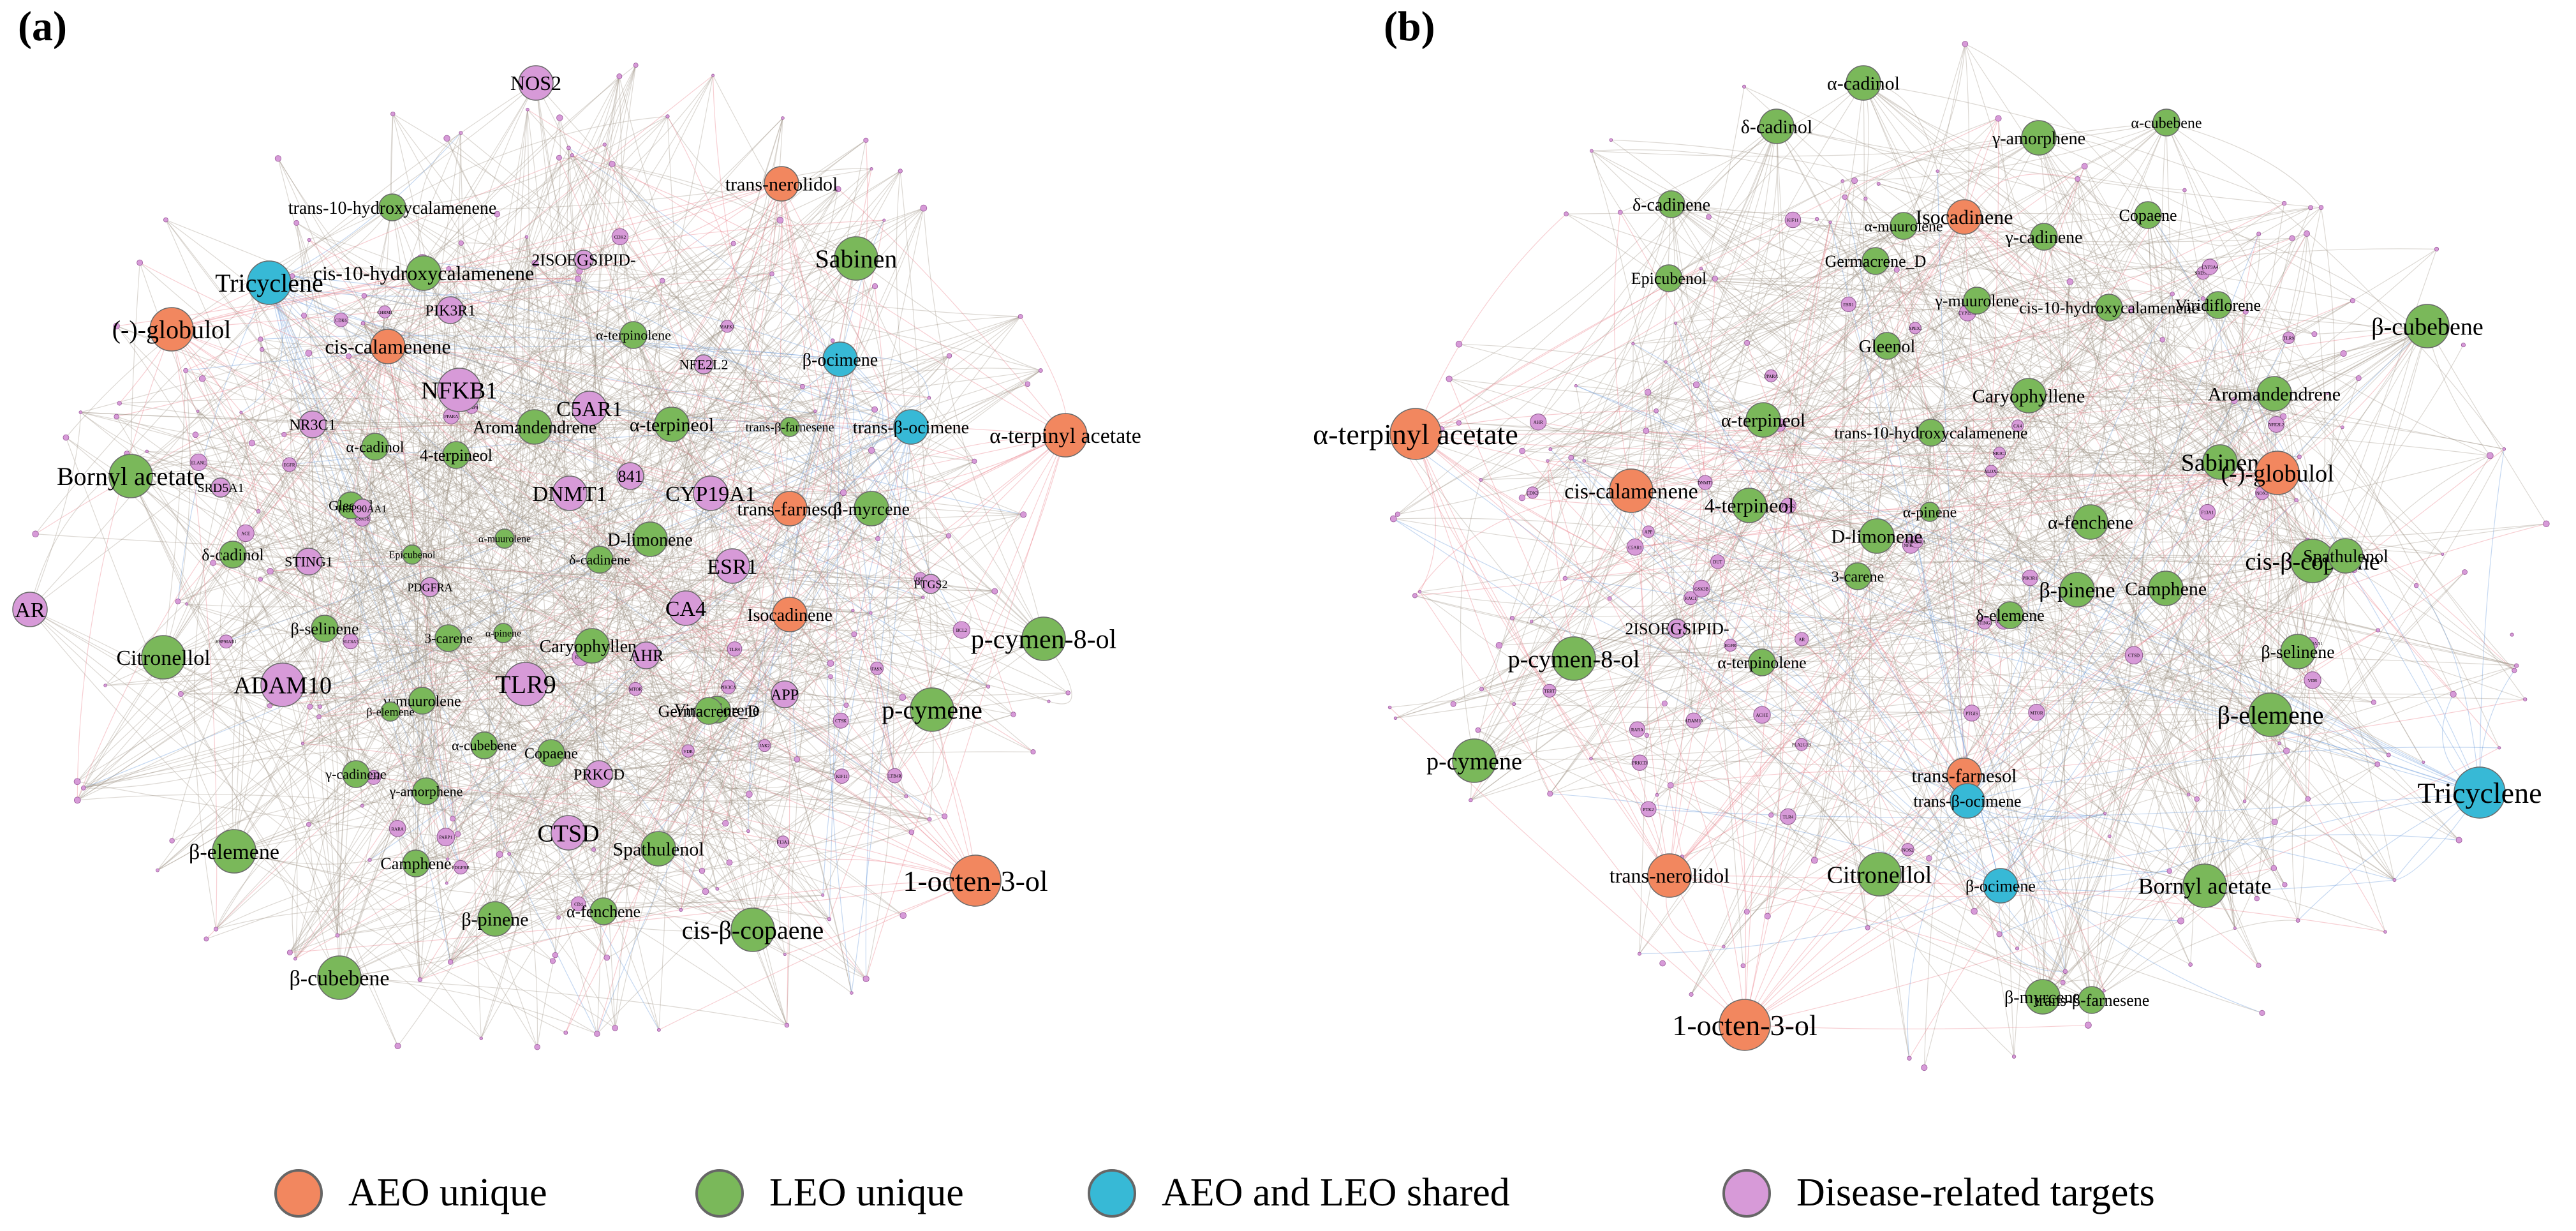 Image resolution: width=2576 pixels, height=1231 pixels. Describe the element at coordinates (962, 630) in the screenshot. I see `target-node-label: BCL2` at that location.